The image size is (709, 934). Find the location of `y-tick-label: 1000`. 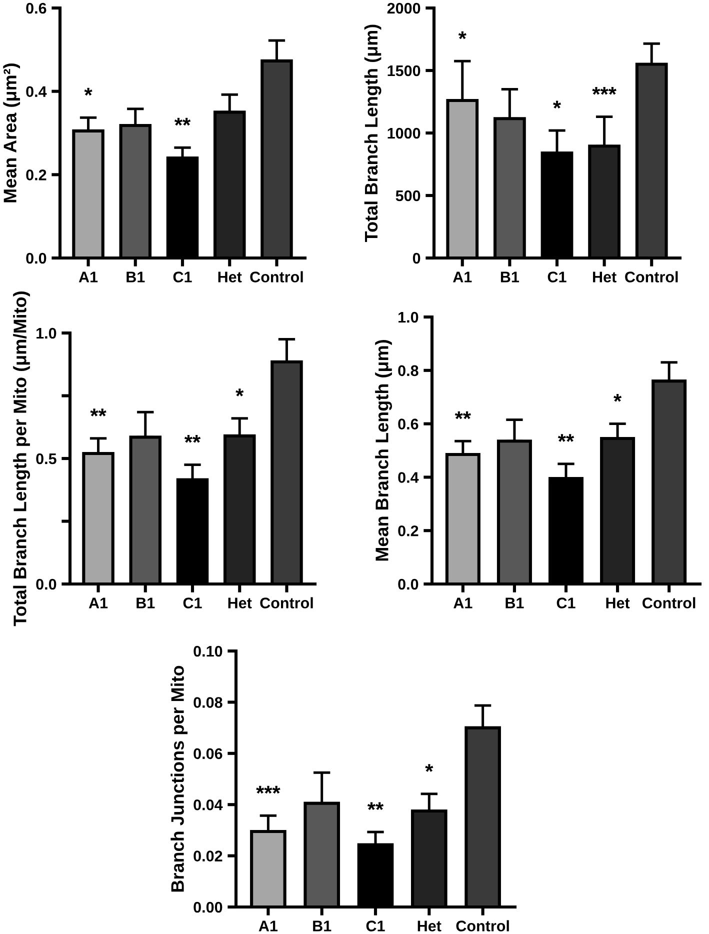

y-tick-label: 1000 is located at coordinates (404, 133).